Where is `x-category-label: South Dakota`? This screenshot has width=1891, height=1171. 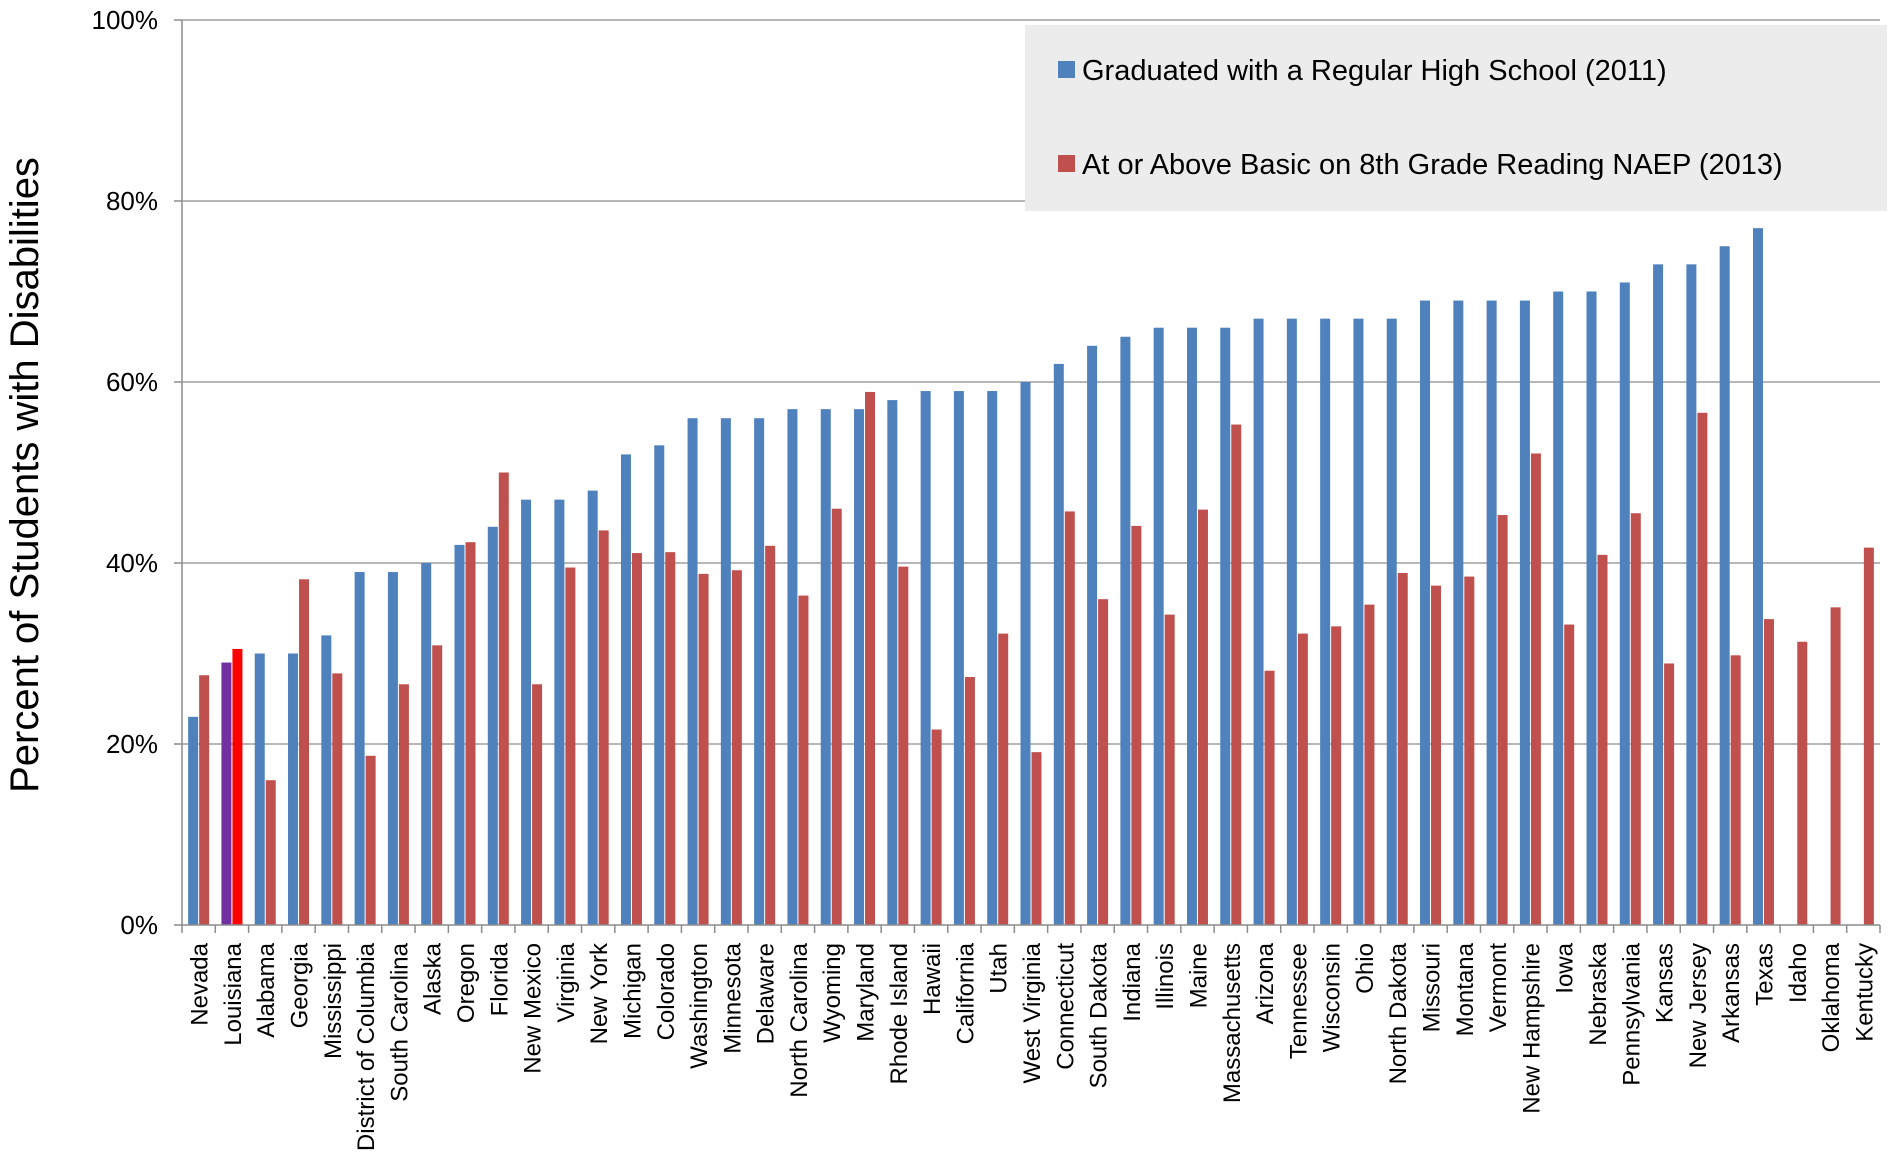
x-category-label: South Dakota is located at coordinates (1099, 1015).